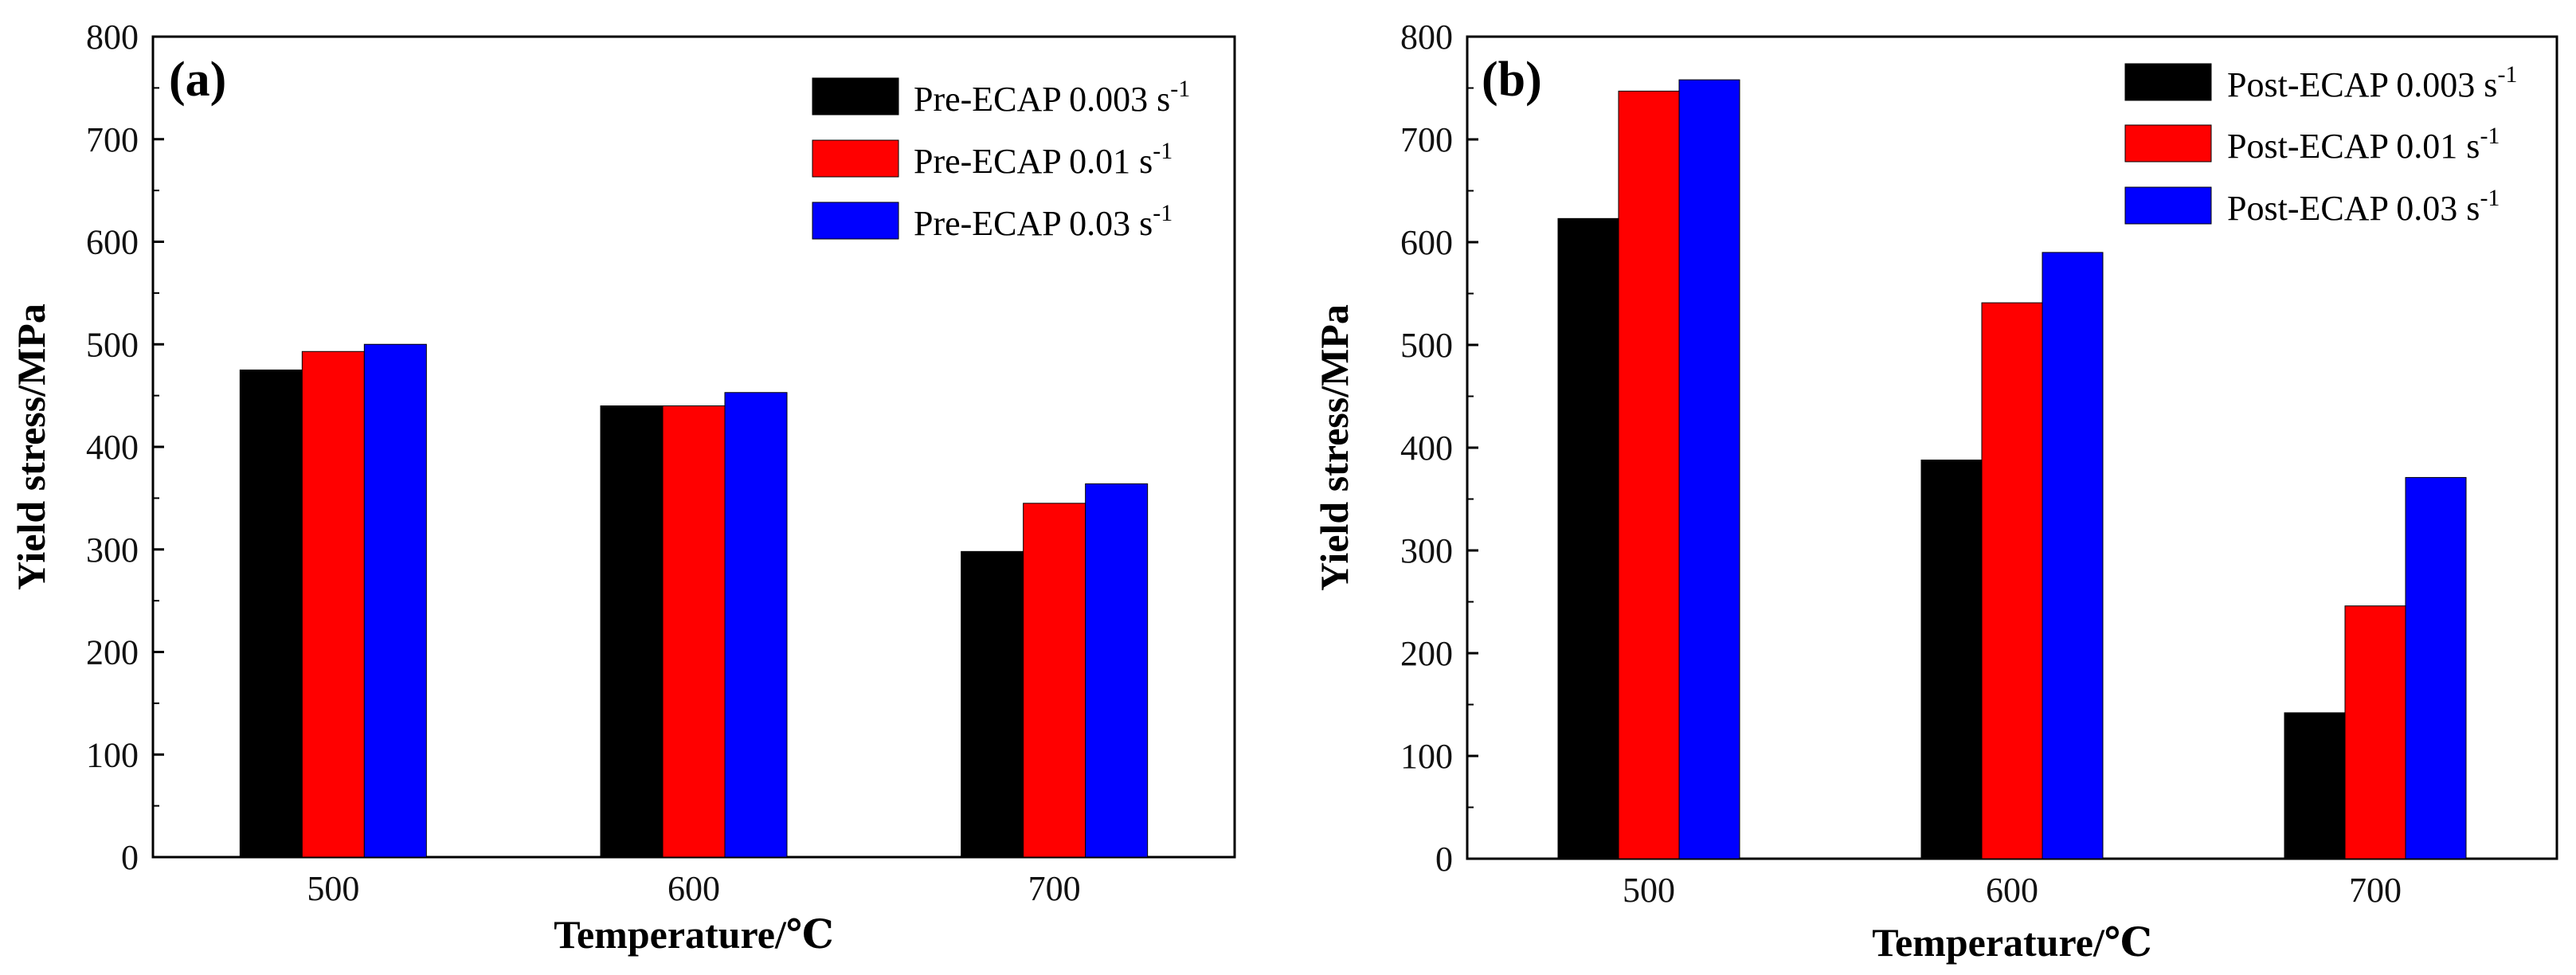 The height and width of the screenshot is (975, 2576). Describe the element at coordinates (1033, 223) in the screenshot. I see `legend-label-text: Pre-ECAP 0.03 s` at that location.